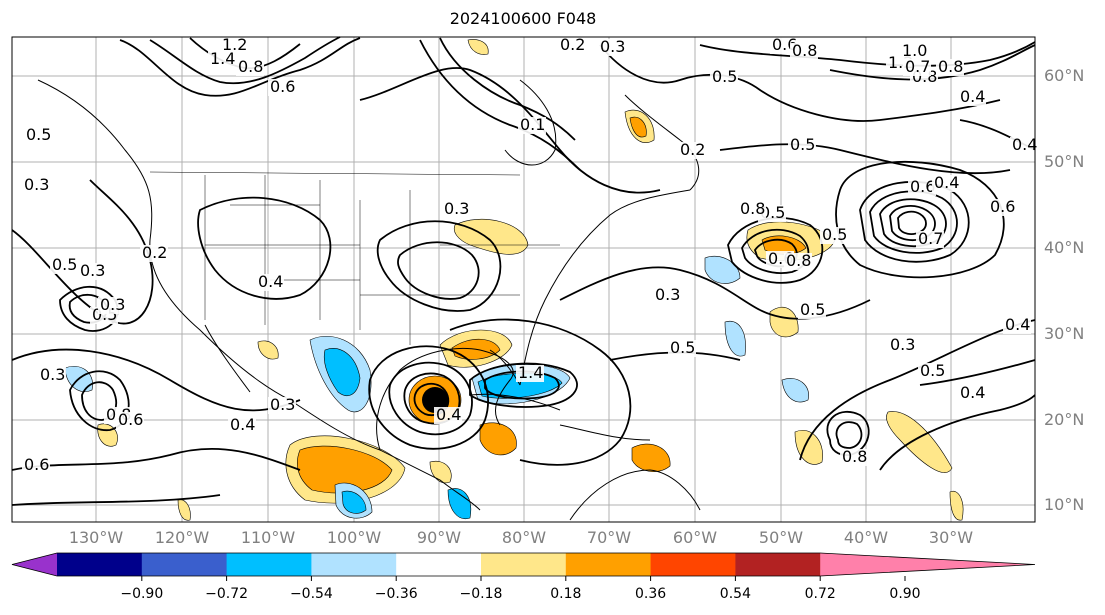 Image resolution: width=1105 pixels, height=615 pixels. Describe the element at coordinates (354, 258) in the screenshot. I see `borders` at that location.